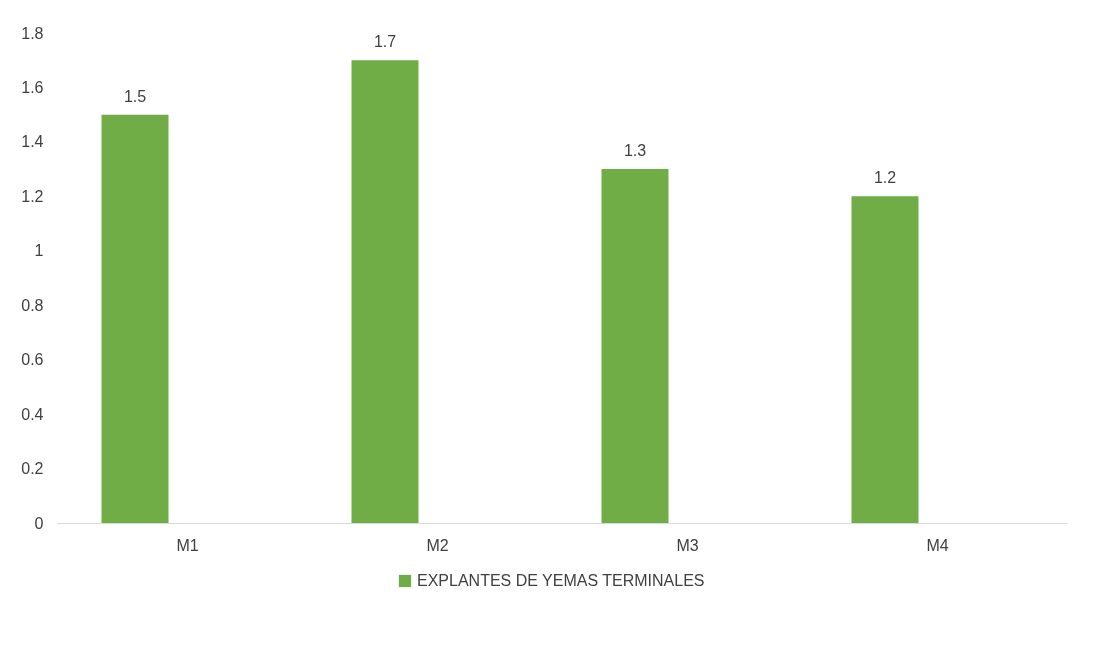  What do you see at coordinates (39, 251) in the screenshot?
I see `y-tick-label: 1` at bounding box center [39, 251].